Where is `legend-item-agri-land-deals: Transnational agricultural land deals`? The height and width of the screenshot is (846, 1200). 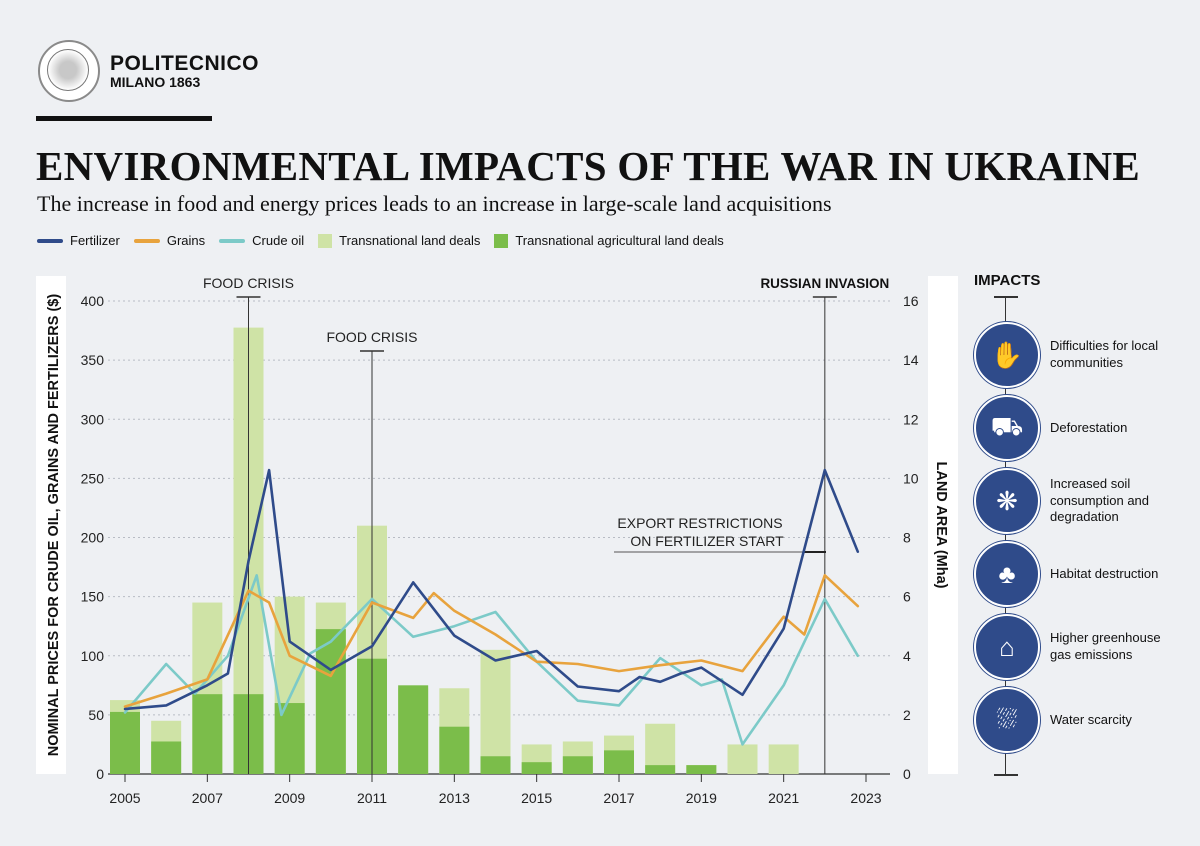
legend-item-agri-land-deals: Transnational agricultural land deals is located at coordinates (609, 240).